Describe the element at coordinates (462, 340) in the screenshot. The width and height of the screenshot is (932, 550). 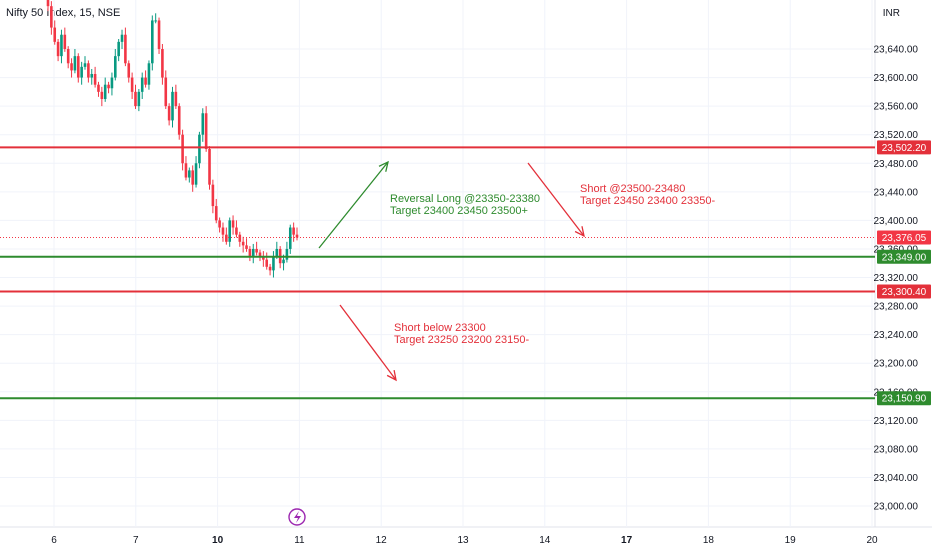
I see `annotation-line-2: Target 23250 23200 23150-` at that location.